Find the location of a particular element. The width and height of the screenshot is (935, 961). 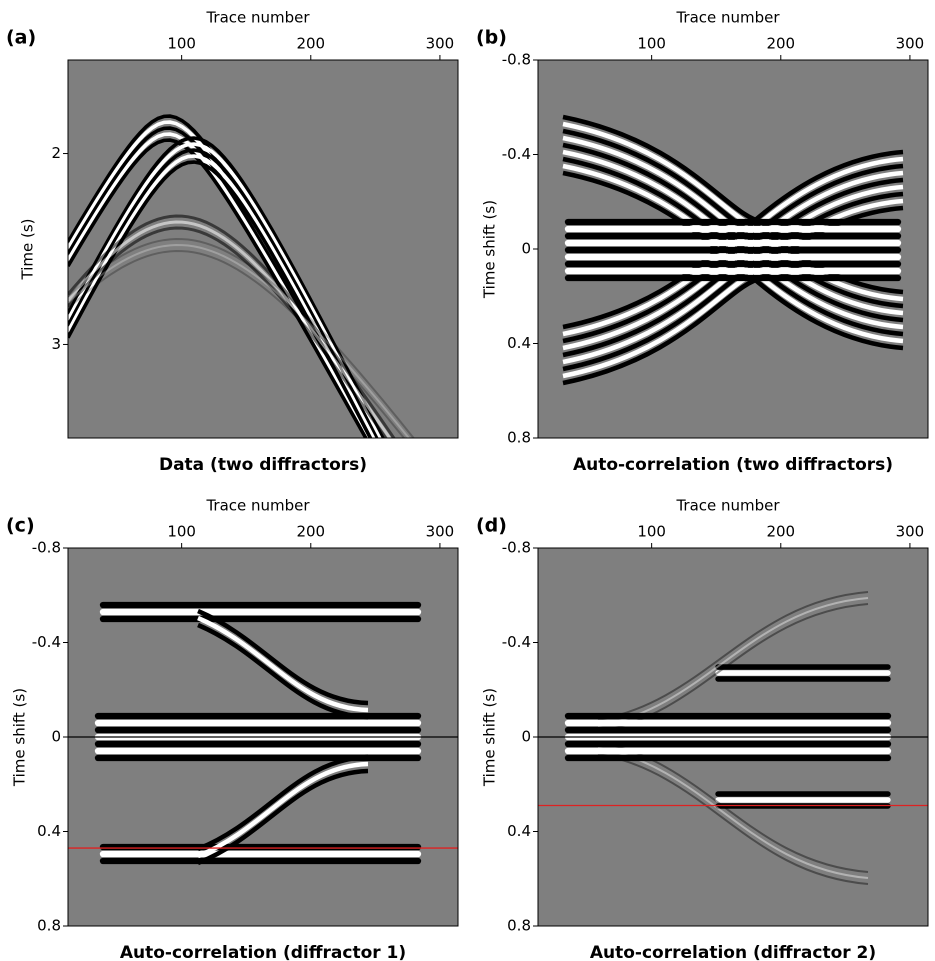

y-tick-label: 3 is located at coordinates (56, 344).